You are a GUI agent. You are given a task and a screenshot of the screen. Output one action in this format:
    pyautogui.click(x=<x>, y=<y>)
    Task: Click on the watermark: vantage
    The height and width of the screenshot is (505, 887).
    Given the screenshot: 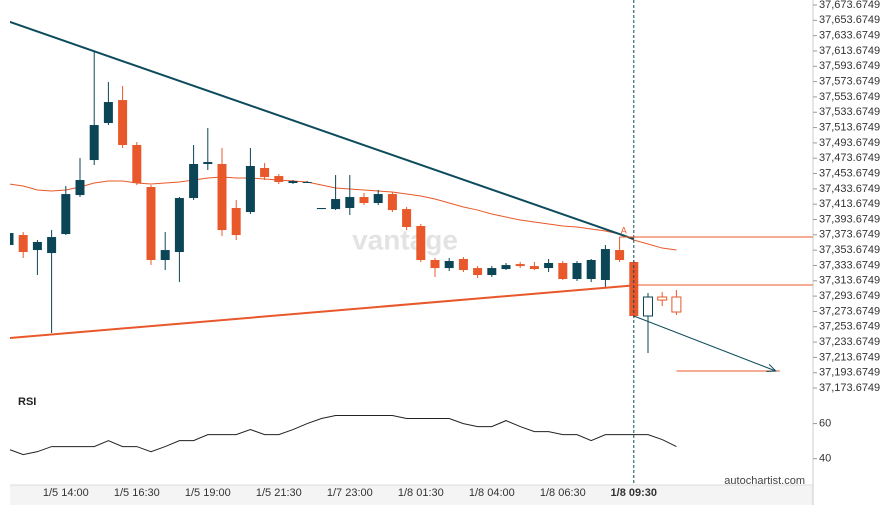 What is the action you would take?
    pyautogui.click(x=405, y=239)
    